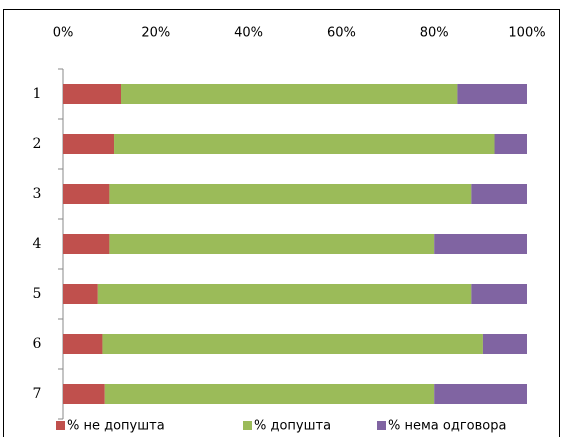  Describe the element at coordinates (155, 33) in the screenshot. I see `x-tick-label: 20%` at that location.